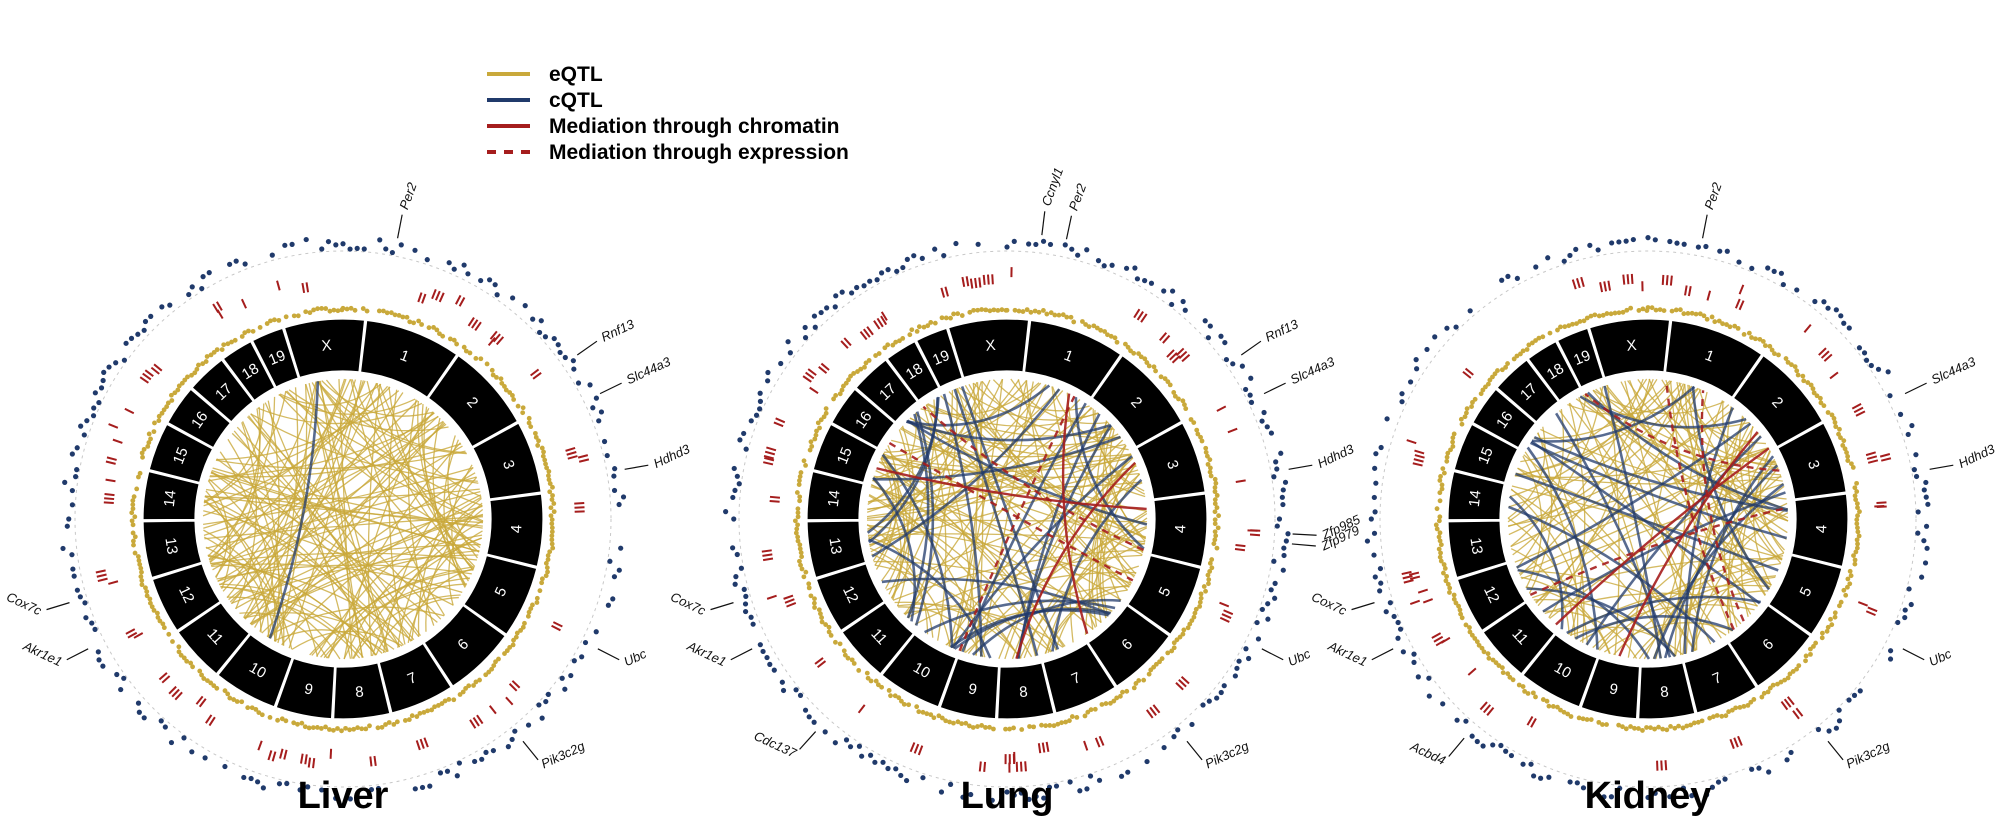 This screenshot has width=2000, height=825. I want to click on chromosome-label: 12, so click(850, 594).